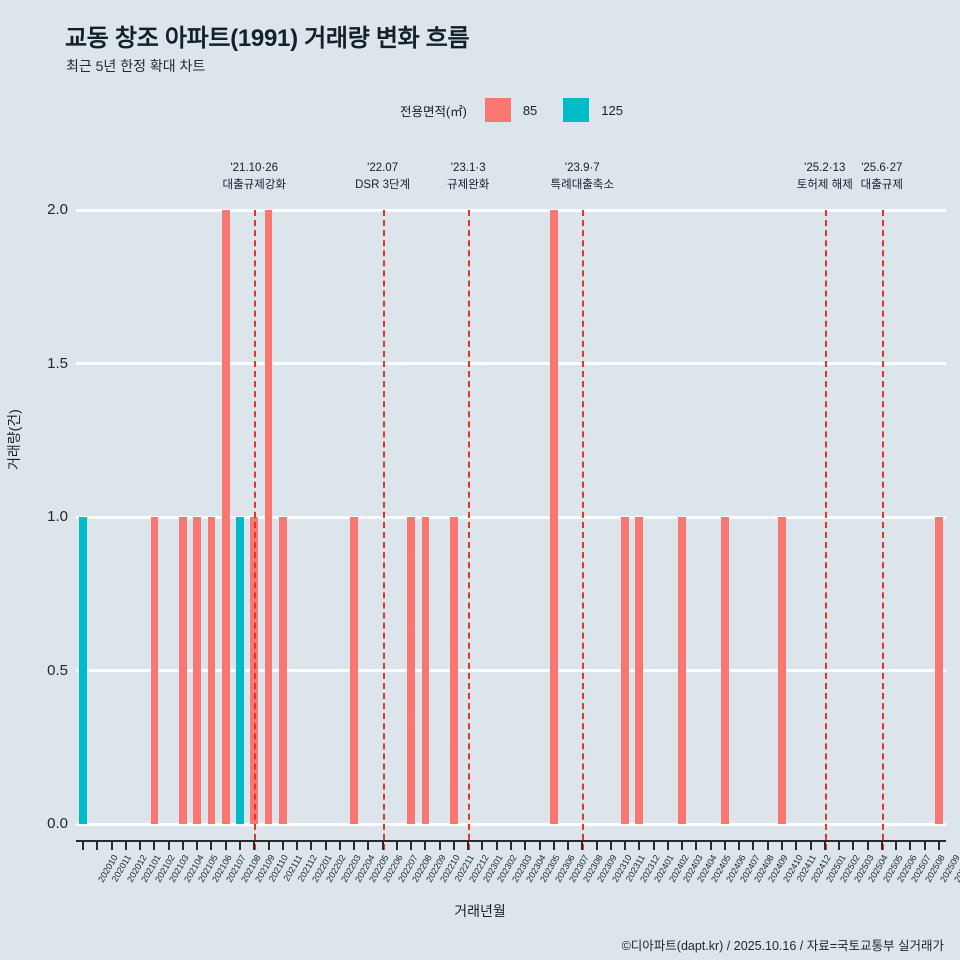  I want to click on annotation-label: '25.2·13 토허제 해제, so click(825, 177).